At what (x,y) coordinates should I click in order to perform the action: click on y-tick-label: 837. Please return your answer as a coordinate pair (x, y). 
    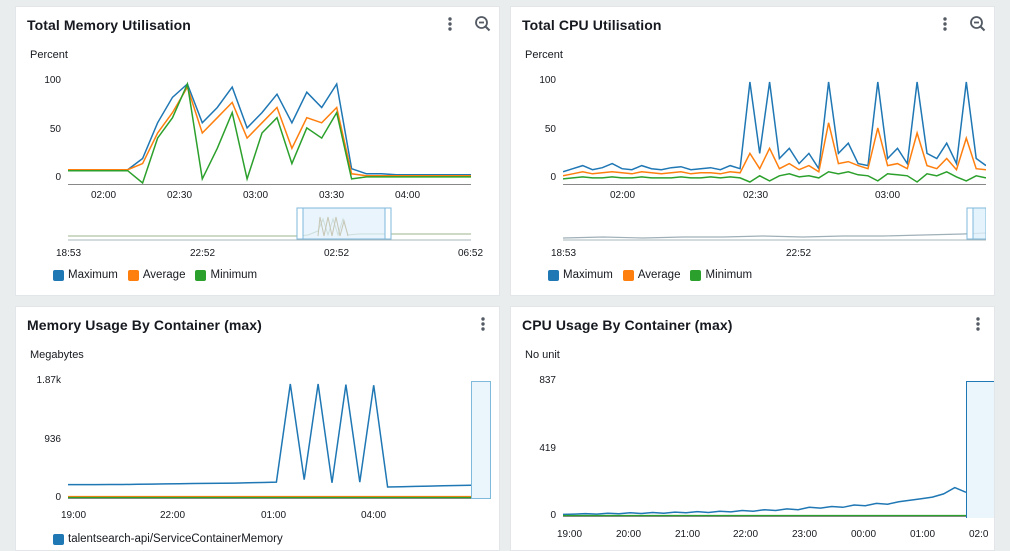
    Looking at the image, I should click on (547, 380).